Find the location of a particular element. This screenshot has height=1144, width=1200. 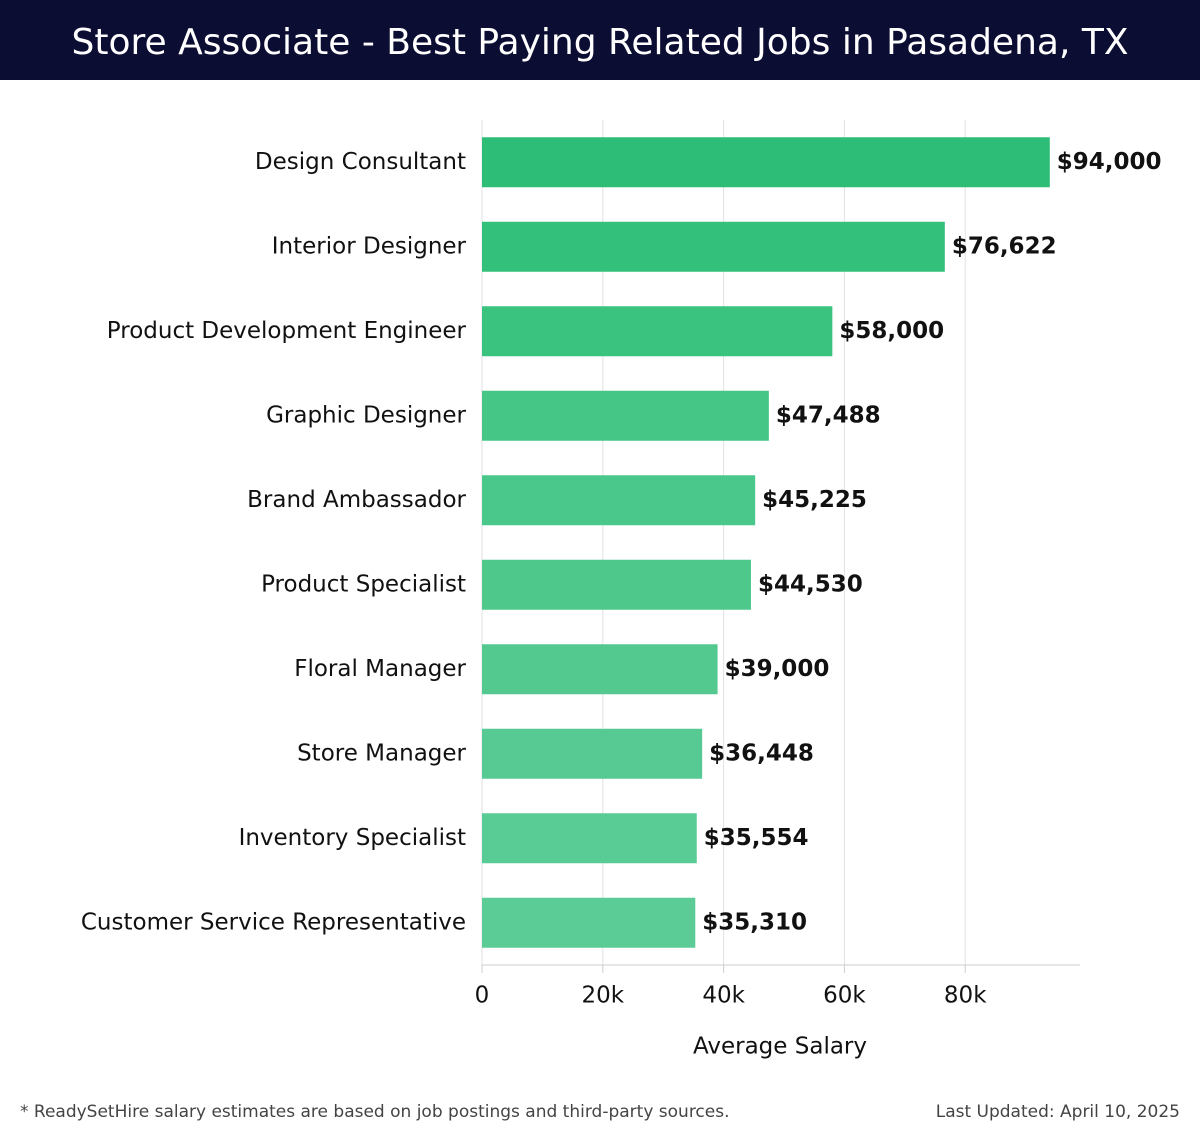

y-tick-label: Brand Ambassador is located at coordinates (356, 500).